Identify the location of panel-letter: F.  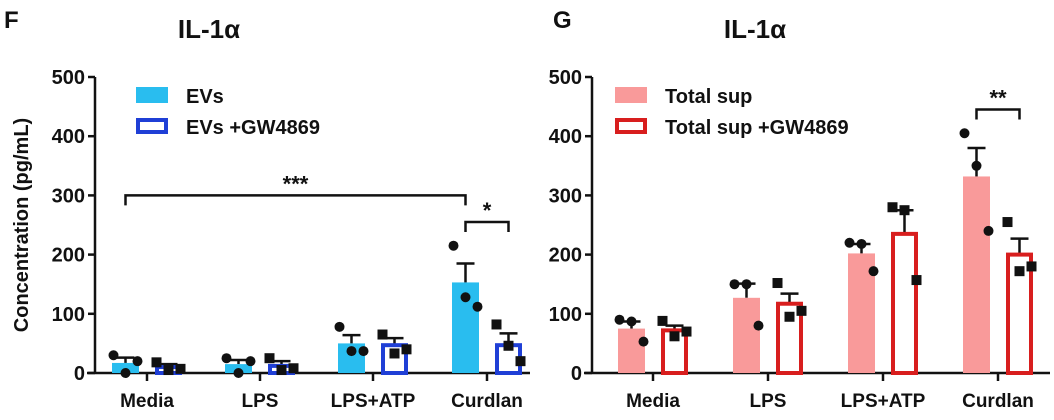
(11, 20).